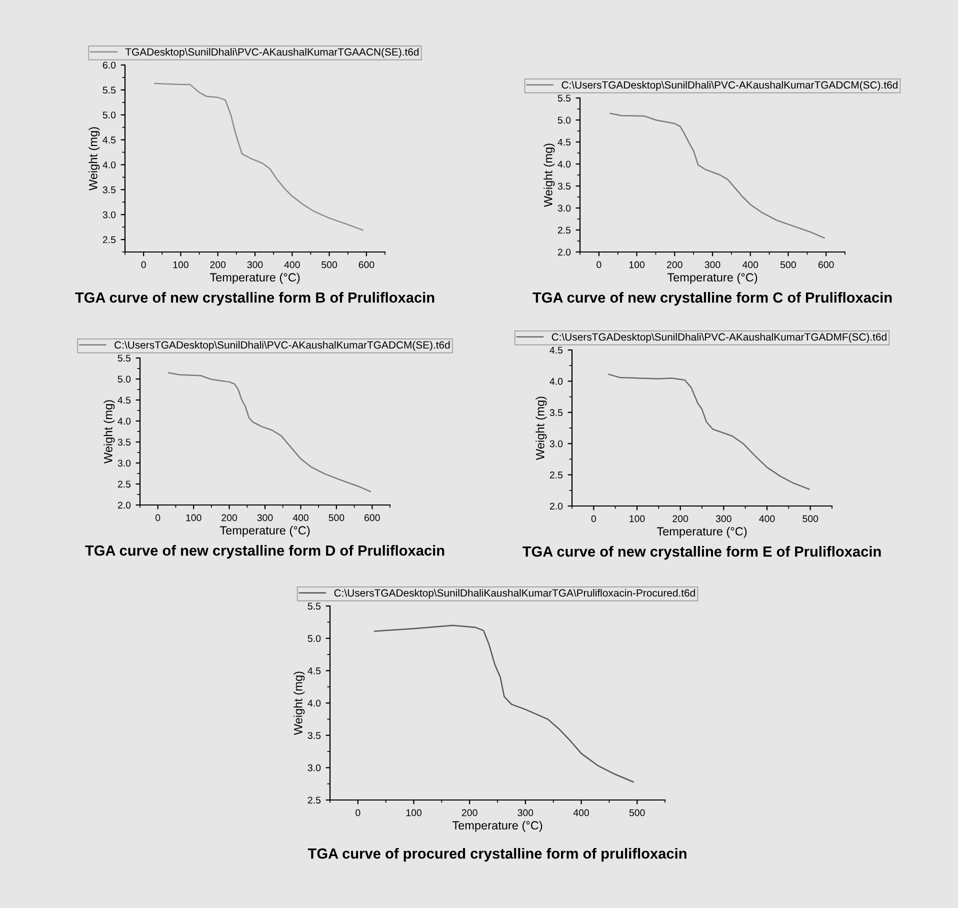 The width and height of the screenshot is (958, 908). I want to click on legend-label: TGADesktop\SunilDhali\PVC-AKaushalKumarTGAACN(SE).t6d, so click(272, 53).